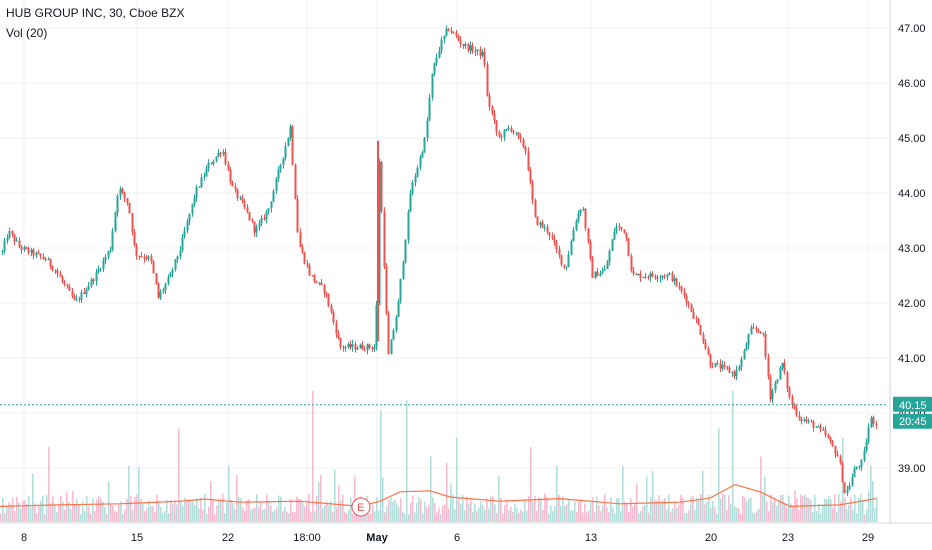 The image size is (932, 550). Describe the element at coordinates (447, 538) in the screenshot. I see `time-axis: 8 15 22 18:00 May 6 13 20 23 29` at that location.